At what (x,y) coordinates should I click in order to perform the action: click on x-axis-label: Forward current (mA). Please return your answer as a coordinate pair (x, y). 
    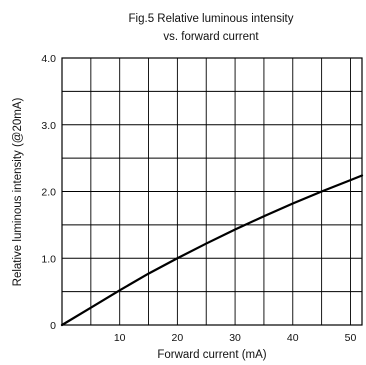
    Looking at the image, I should click on (211, 355).